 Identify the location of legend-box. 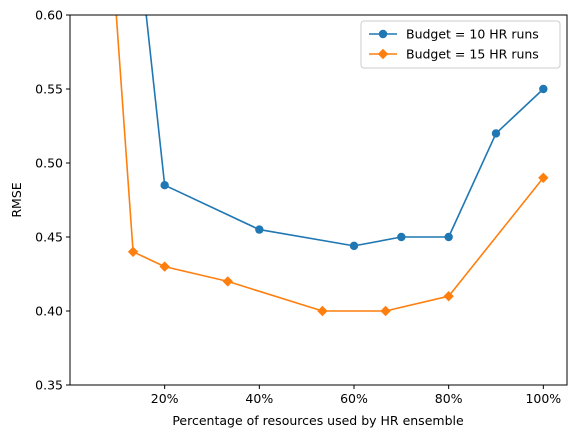
(460, 44).